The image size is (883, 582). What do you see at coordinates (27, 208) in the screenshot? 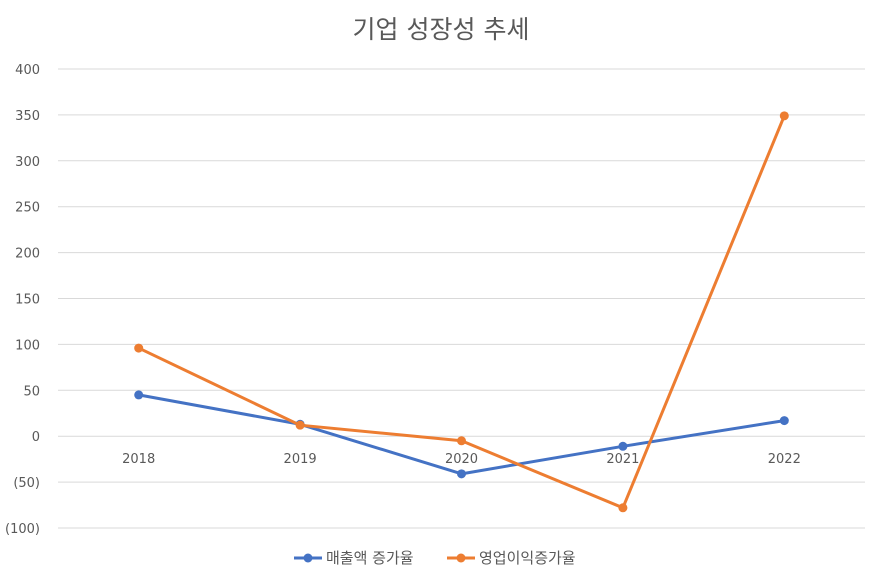
I see `y-tick-label: 250` at bounding box center [27, 208].